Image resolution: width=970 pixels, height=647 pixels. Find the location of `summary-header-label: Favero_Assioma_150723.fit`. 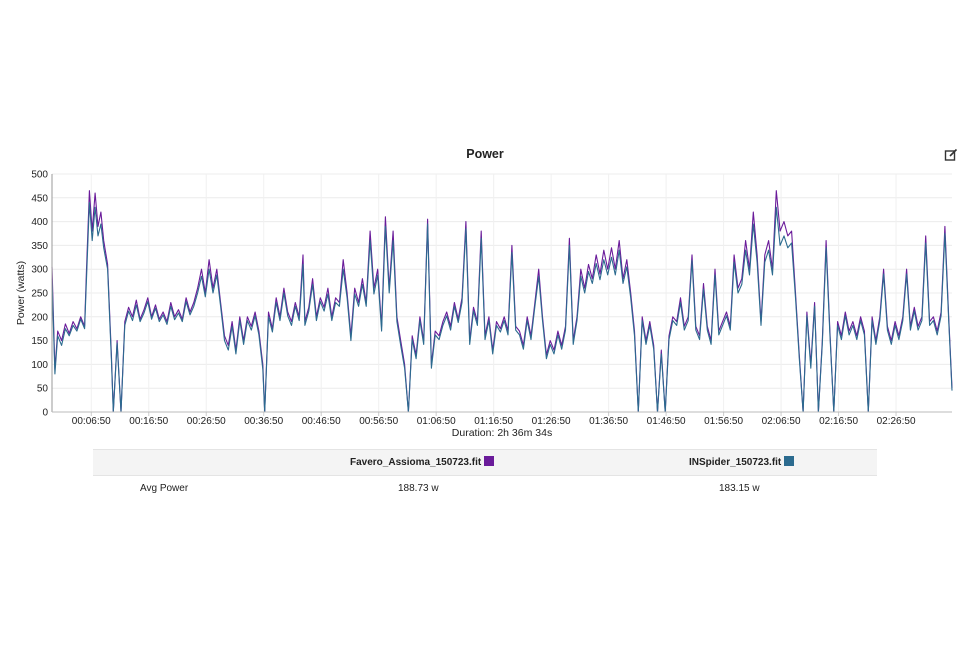

summary-header-label: Favero_Assioma_150723.fit is located at coordinates (416, 462).